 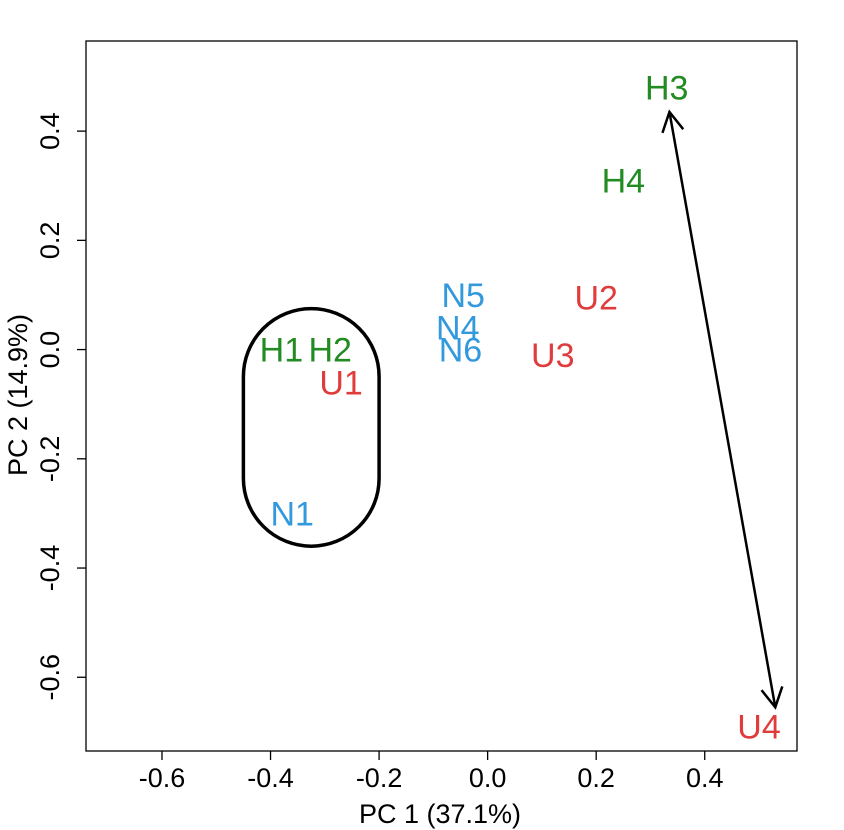 I want to click on point-label-h2: H2, so click(x=330, y=351).